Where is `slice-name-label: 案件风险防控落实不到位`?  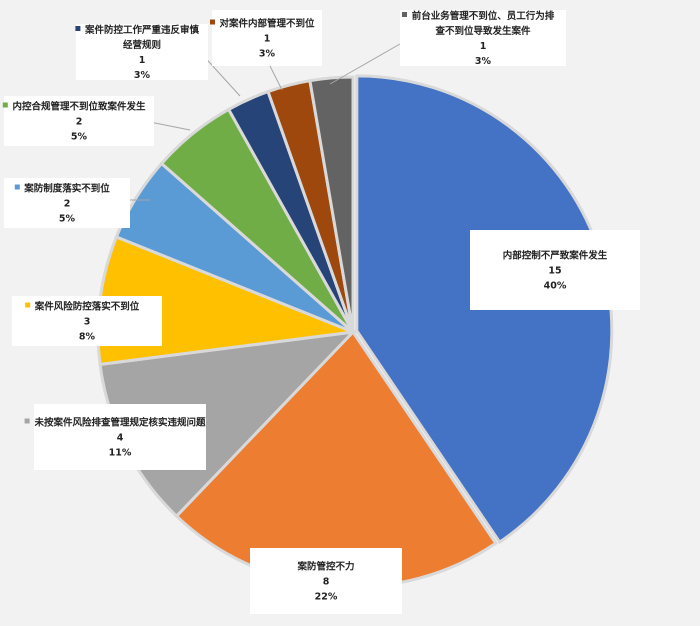
slice-name-label: 案件风险防控落实不到位 is located at coordinates (87, 307).